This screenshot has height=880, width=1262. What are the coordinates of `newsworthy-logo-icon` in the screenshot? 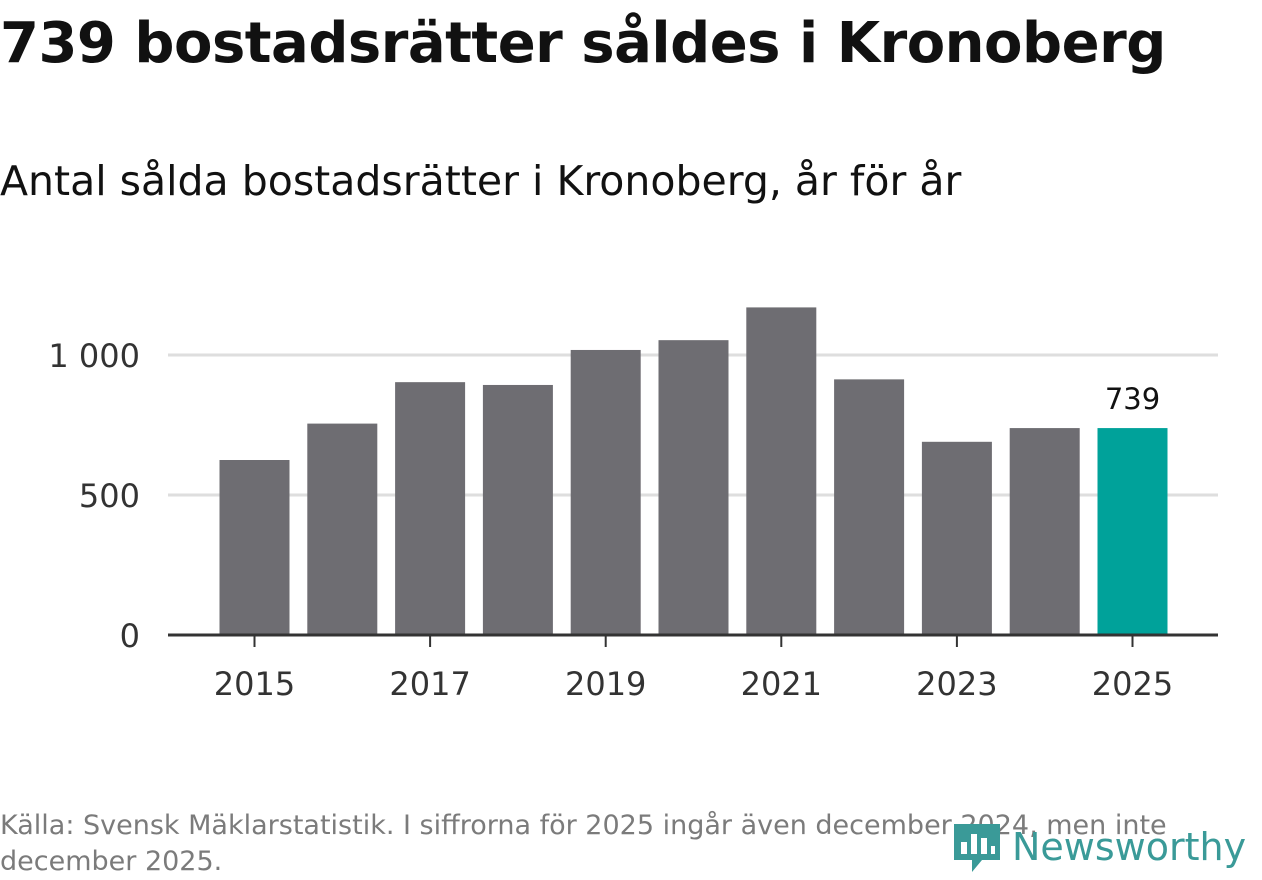 It's located at (977, 848).